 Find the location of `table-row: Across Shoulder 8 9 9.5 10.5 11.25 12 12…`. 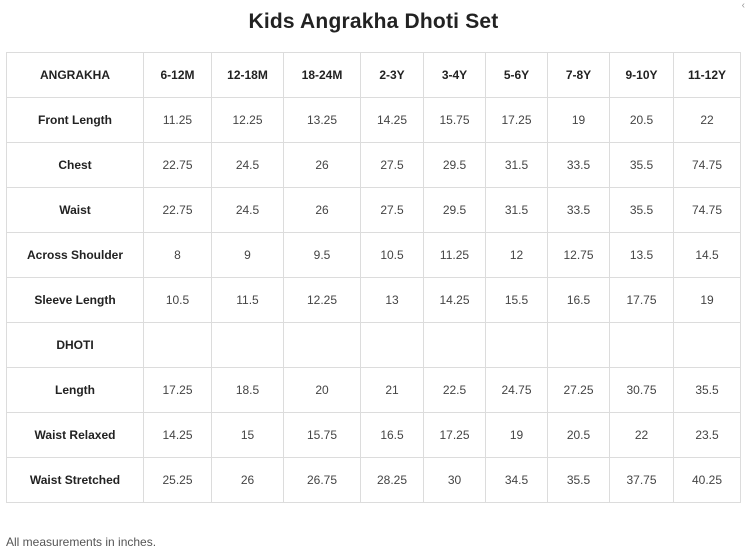

table-row: Across Shoulder 8 9 9.5 10.5 11.25 12 12… is located at coordinates (373, 255).